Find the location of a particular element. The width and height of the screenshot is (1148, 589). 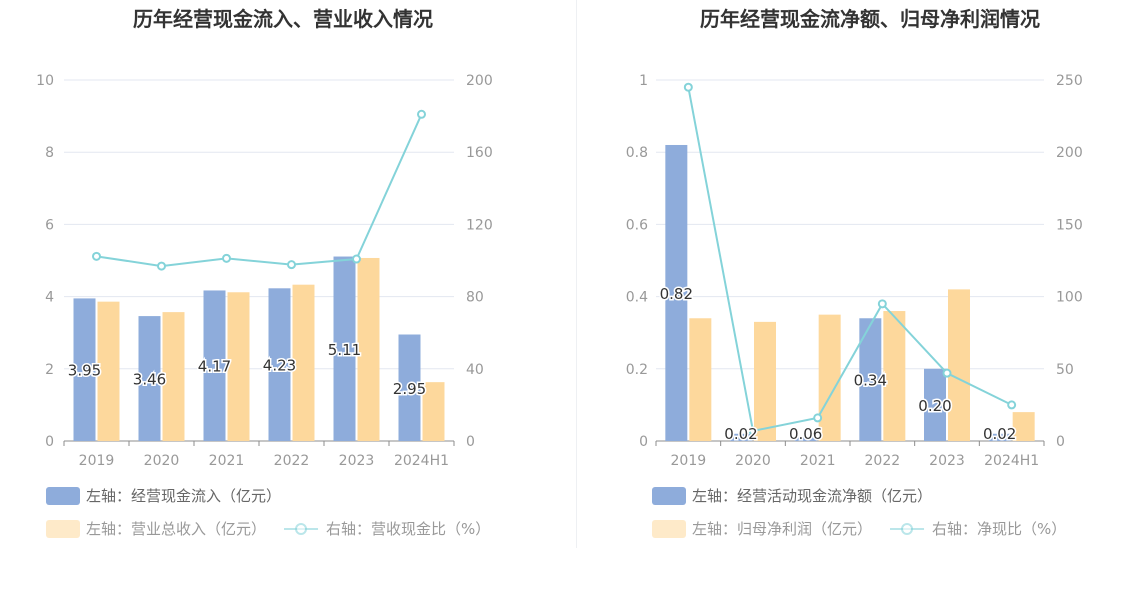

y-left-tick-label: 0.4 is located at coordinates (637, 298).